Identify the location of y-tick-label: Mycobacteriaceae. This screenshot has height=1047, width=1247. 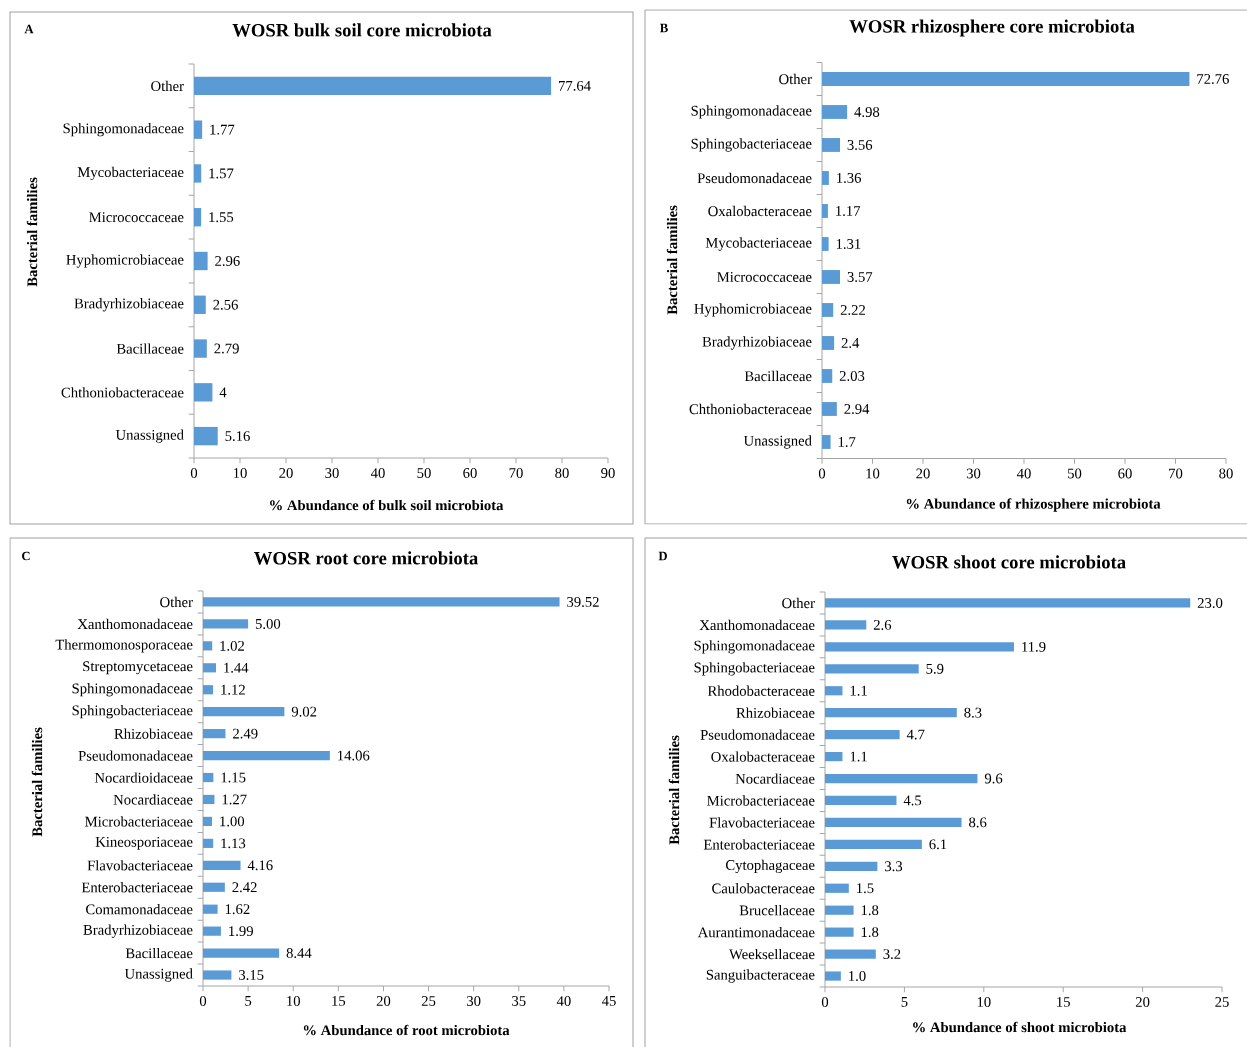
(758, 244).